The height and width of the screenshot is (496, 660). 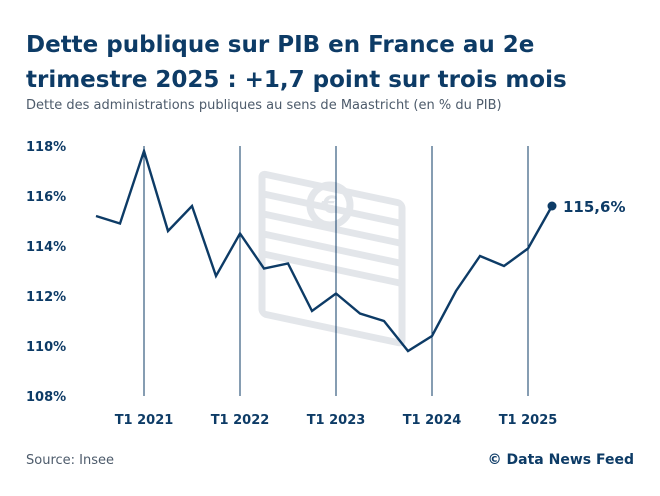 I want to click on euro-symbol: €, so click(x=330, y=205).